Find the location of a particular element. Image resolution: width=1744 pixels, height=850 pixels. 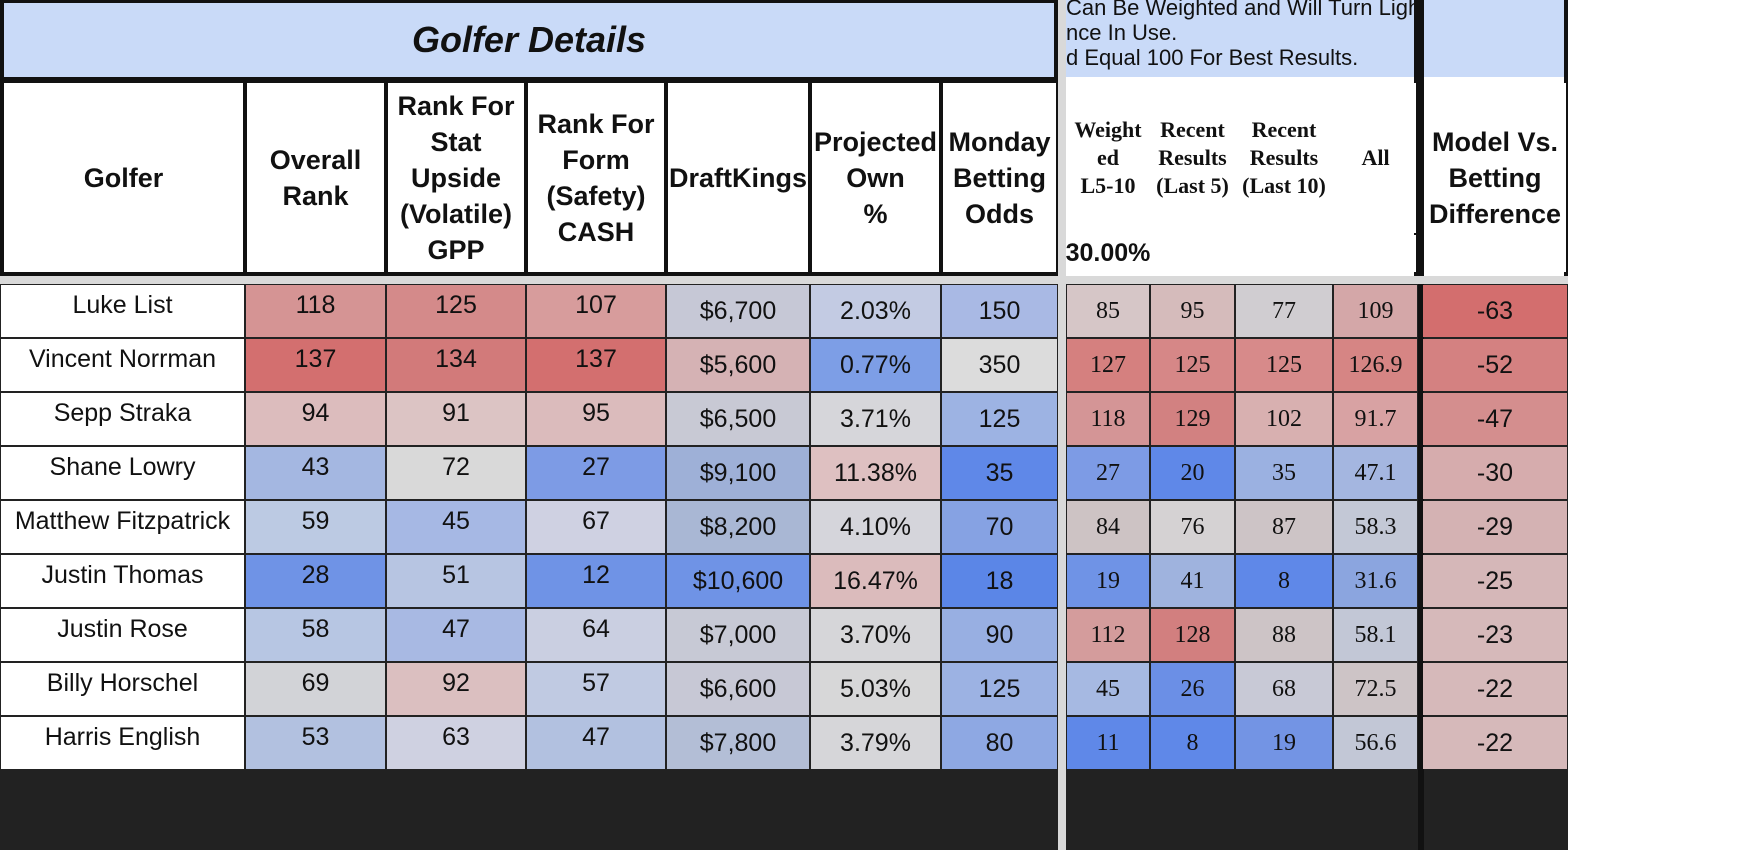

cell-all-score: 47.1 is located at coordinates (1375, 473).